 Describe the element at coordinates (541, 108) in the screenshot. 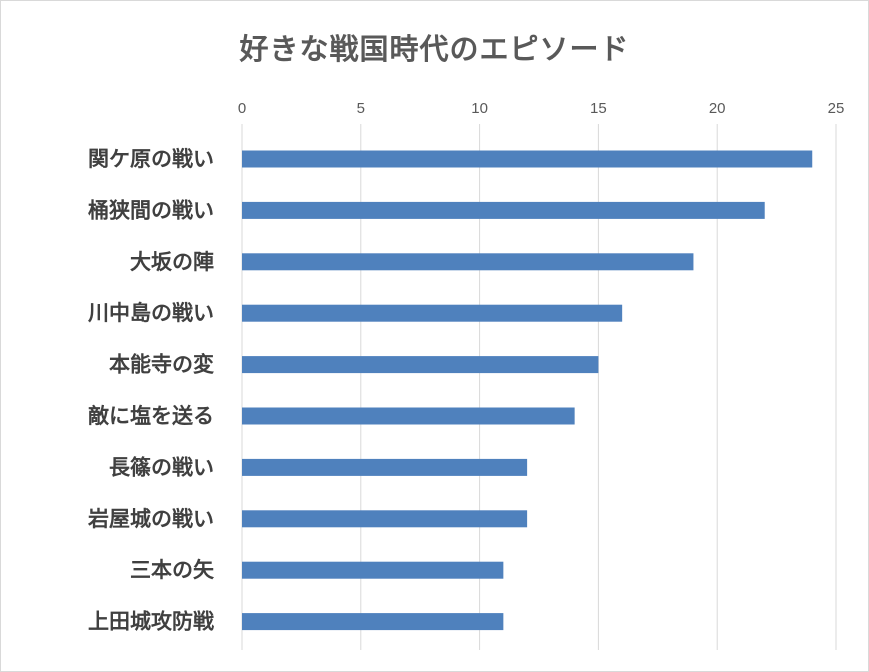

I see `x-axis-ticks: 0 5 10 15 20 25` at that location.